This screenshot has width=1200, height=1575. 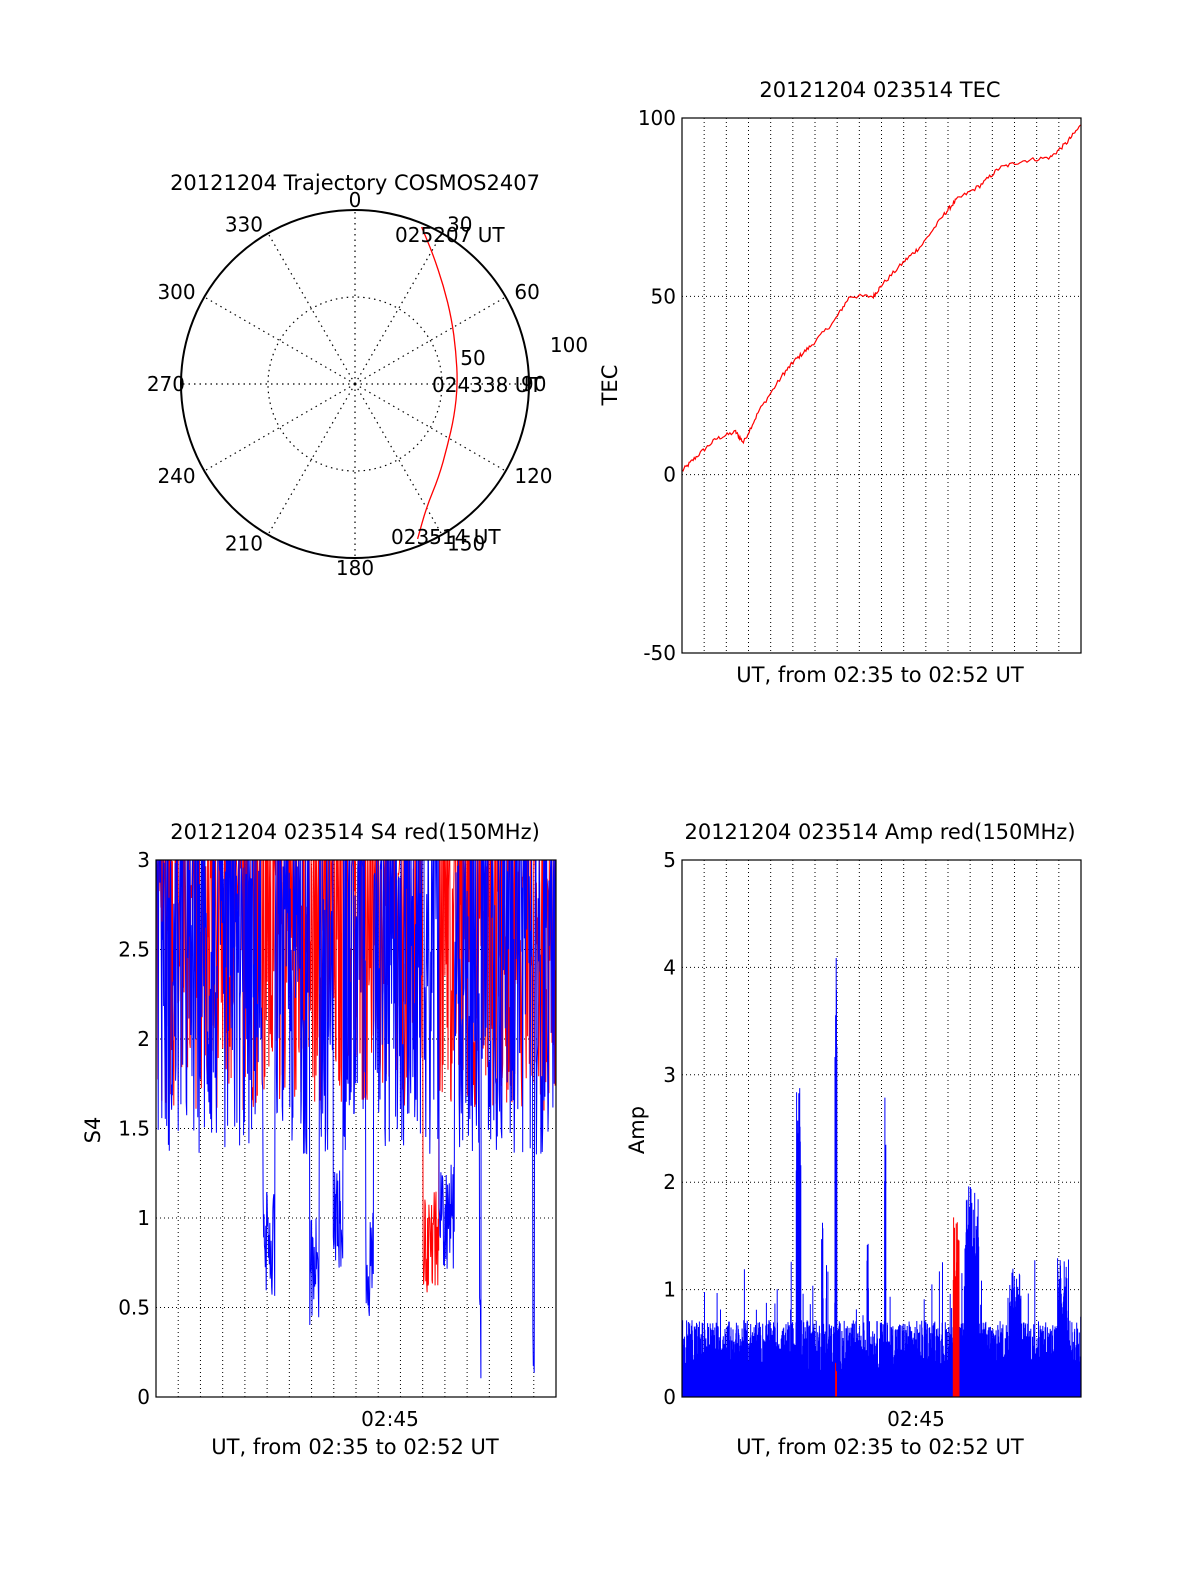 What do you see at coordinates (569, 345) in the screenshot?
I see `polar-radial-label-100: 100` at bounding box center [569, 345].